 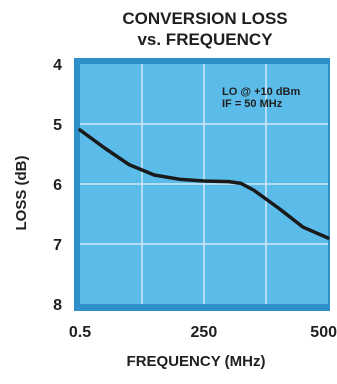 What do you see at coordinates (205, 39) in the screenshot?
I see `chart-subtitle: vs. FREQUENCY` at bounding box center [205, 39].